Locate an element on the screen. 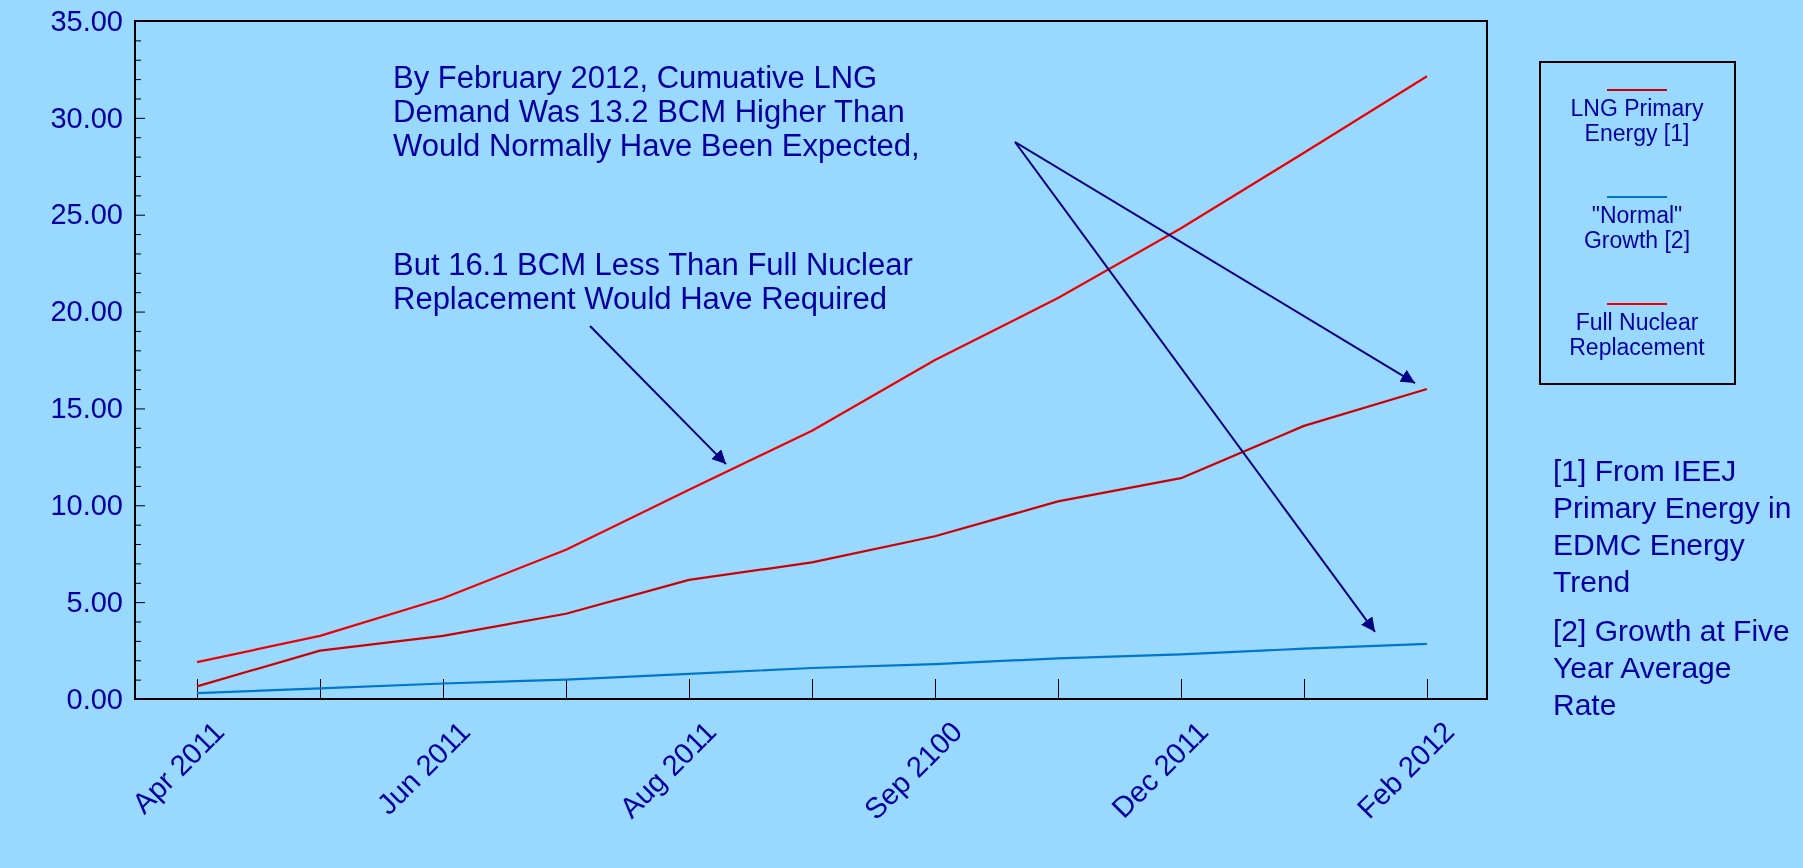 Image resolution: width=1803 pixels, height=868 pixels. text: [2] Growth at Five Year Average Rate is located at coordinates (1671, 667).